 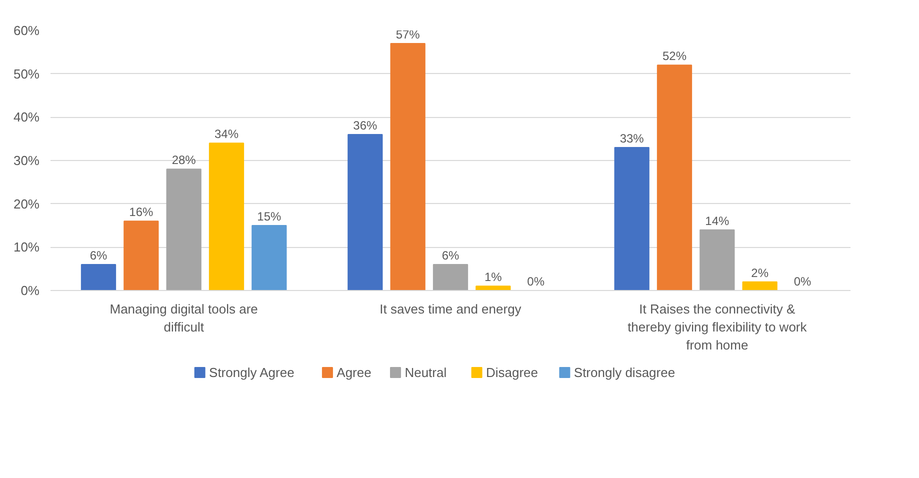 I want to click on data-label: 33%, so click(x=632, y=139).